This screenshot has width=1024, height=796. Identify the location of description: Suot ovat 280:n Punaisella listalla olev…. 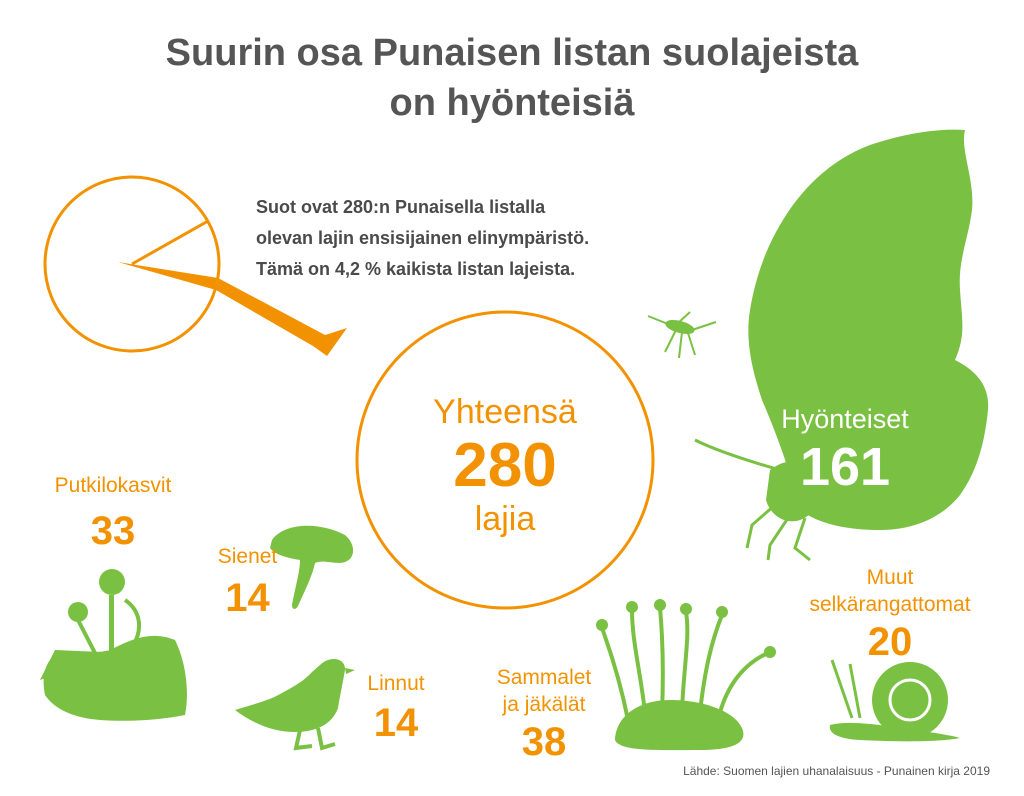
(486, 238).